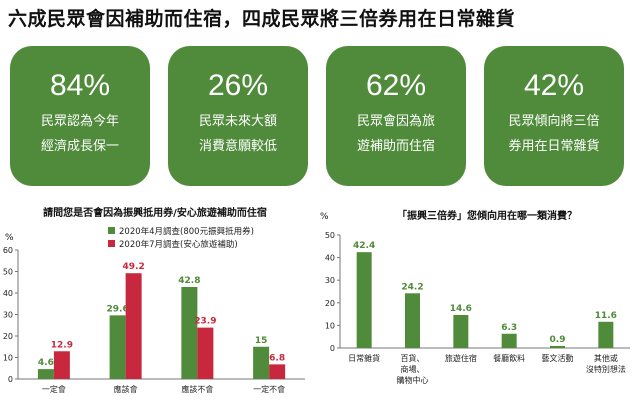  Describe the element at coordinates (461, 358) in the screenshot. I see `x-tick-label: 旅遊住宿` at that location.